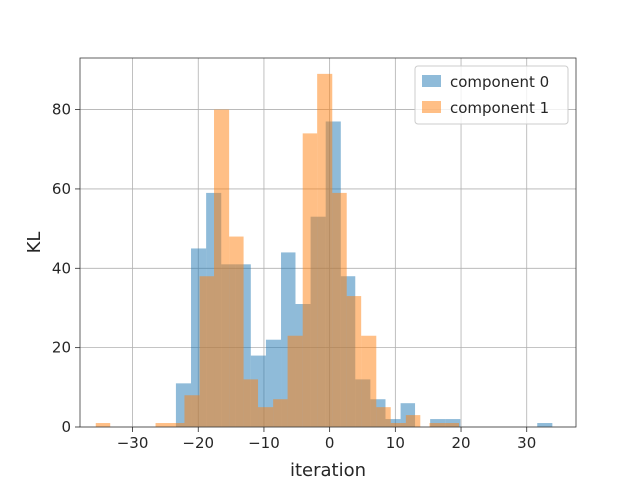  Describe the element at coordinates (61, 348) in the screenshot. I see `y-tick-label: 20` at that location.